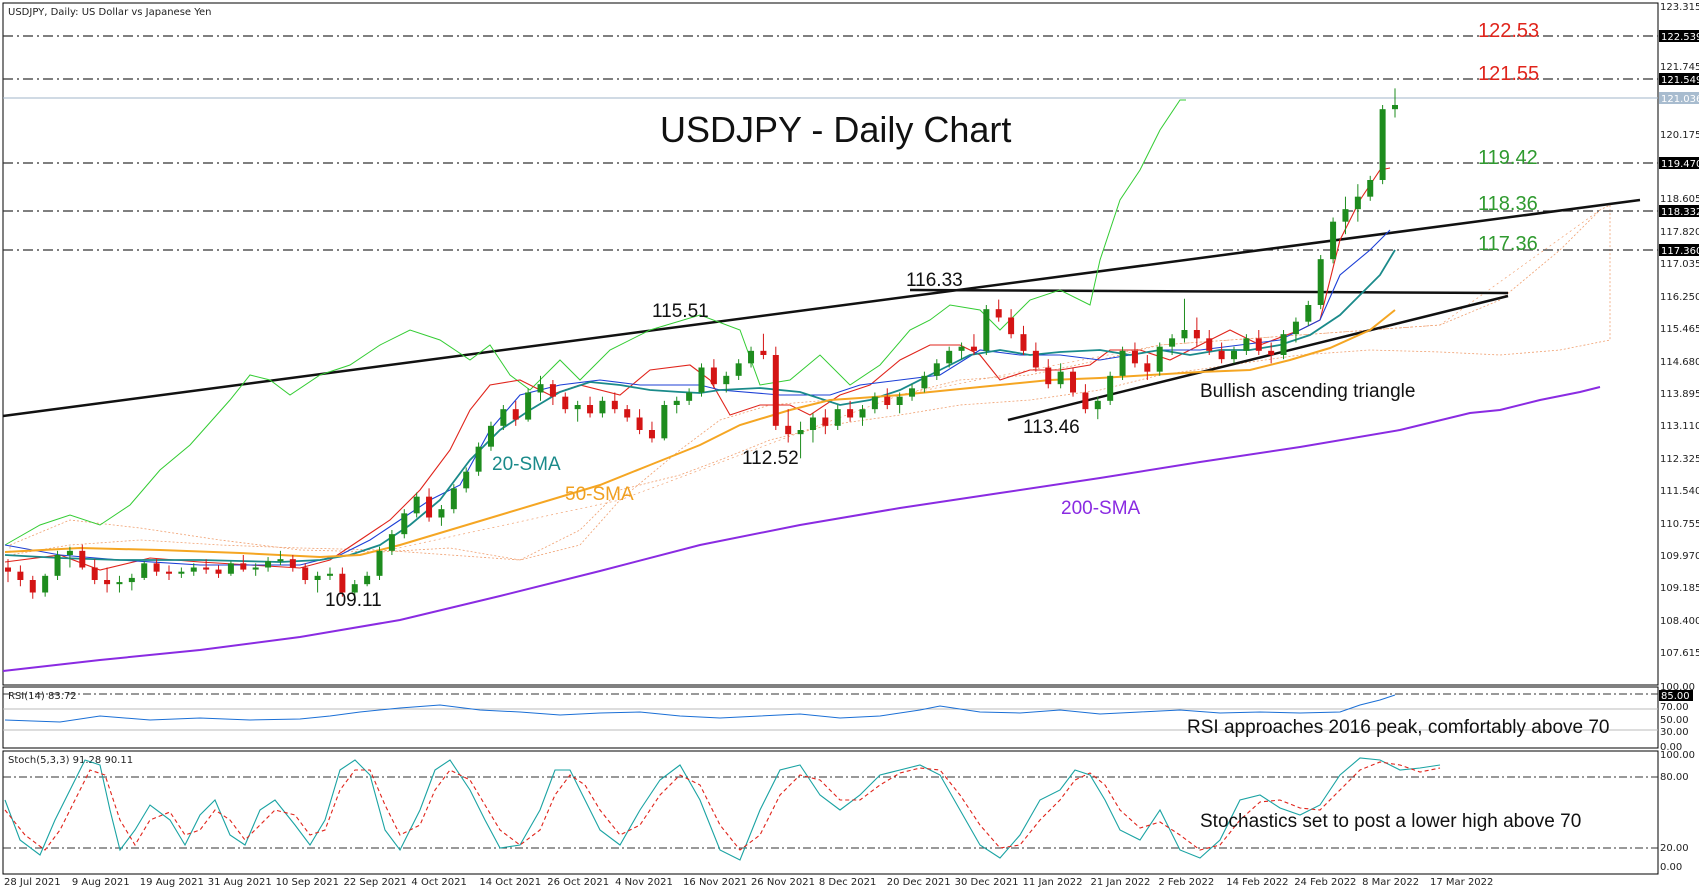 This screenshot has height=888, width=1699. I want to click on date-tick: 11 Jan 2022, so click(1053, 882).